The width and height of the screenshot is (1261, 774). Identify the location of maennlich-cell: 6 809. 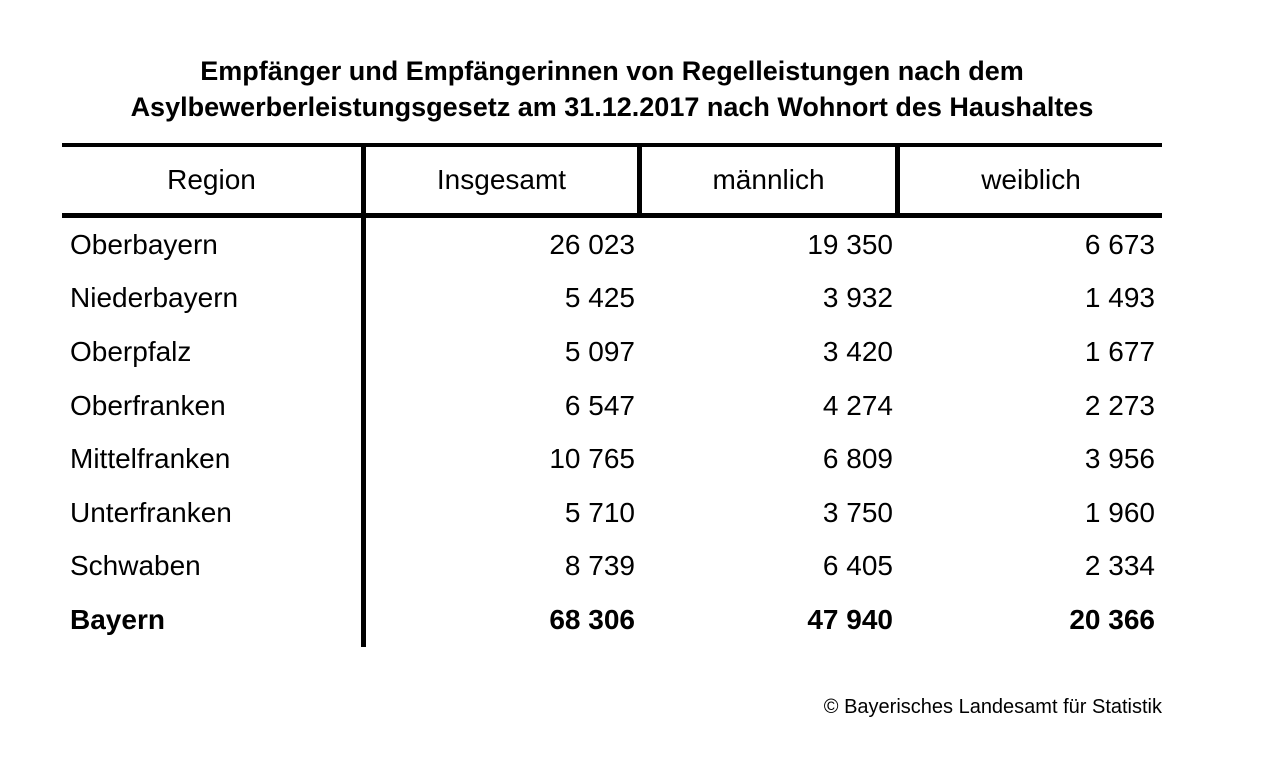
(857, 459).